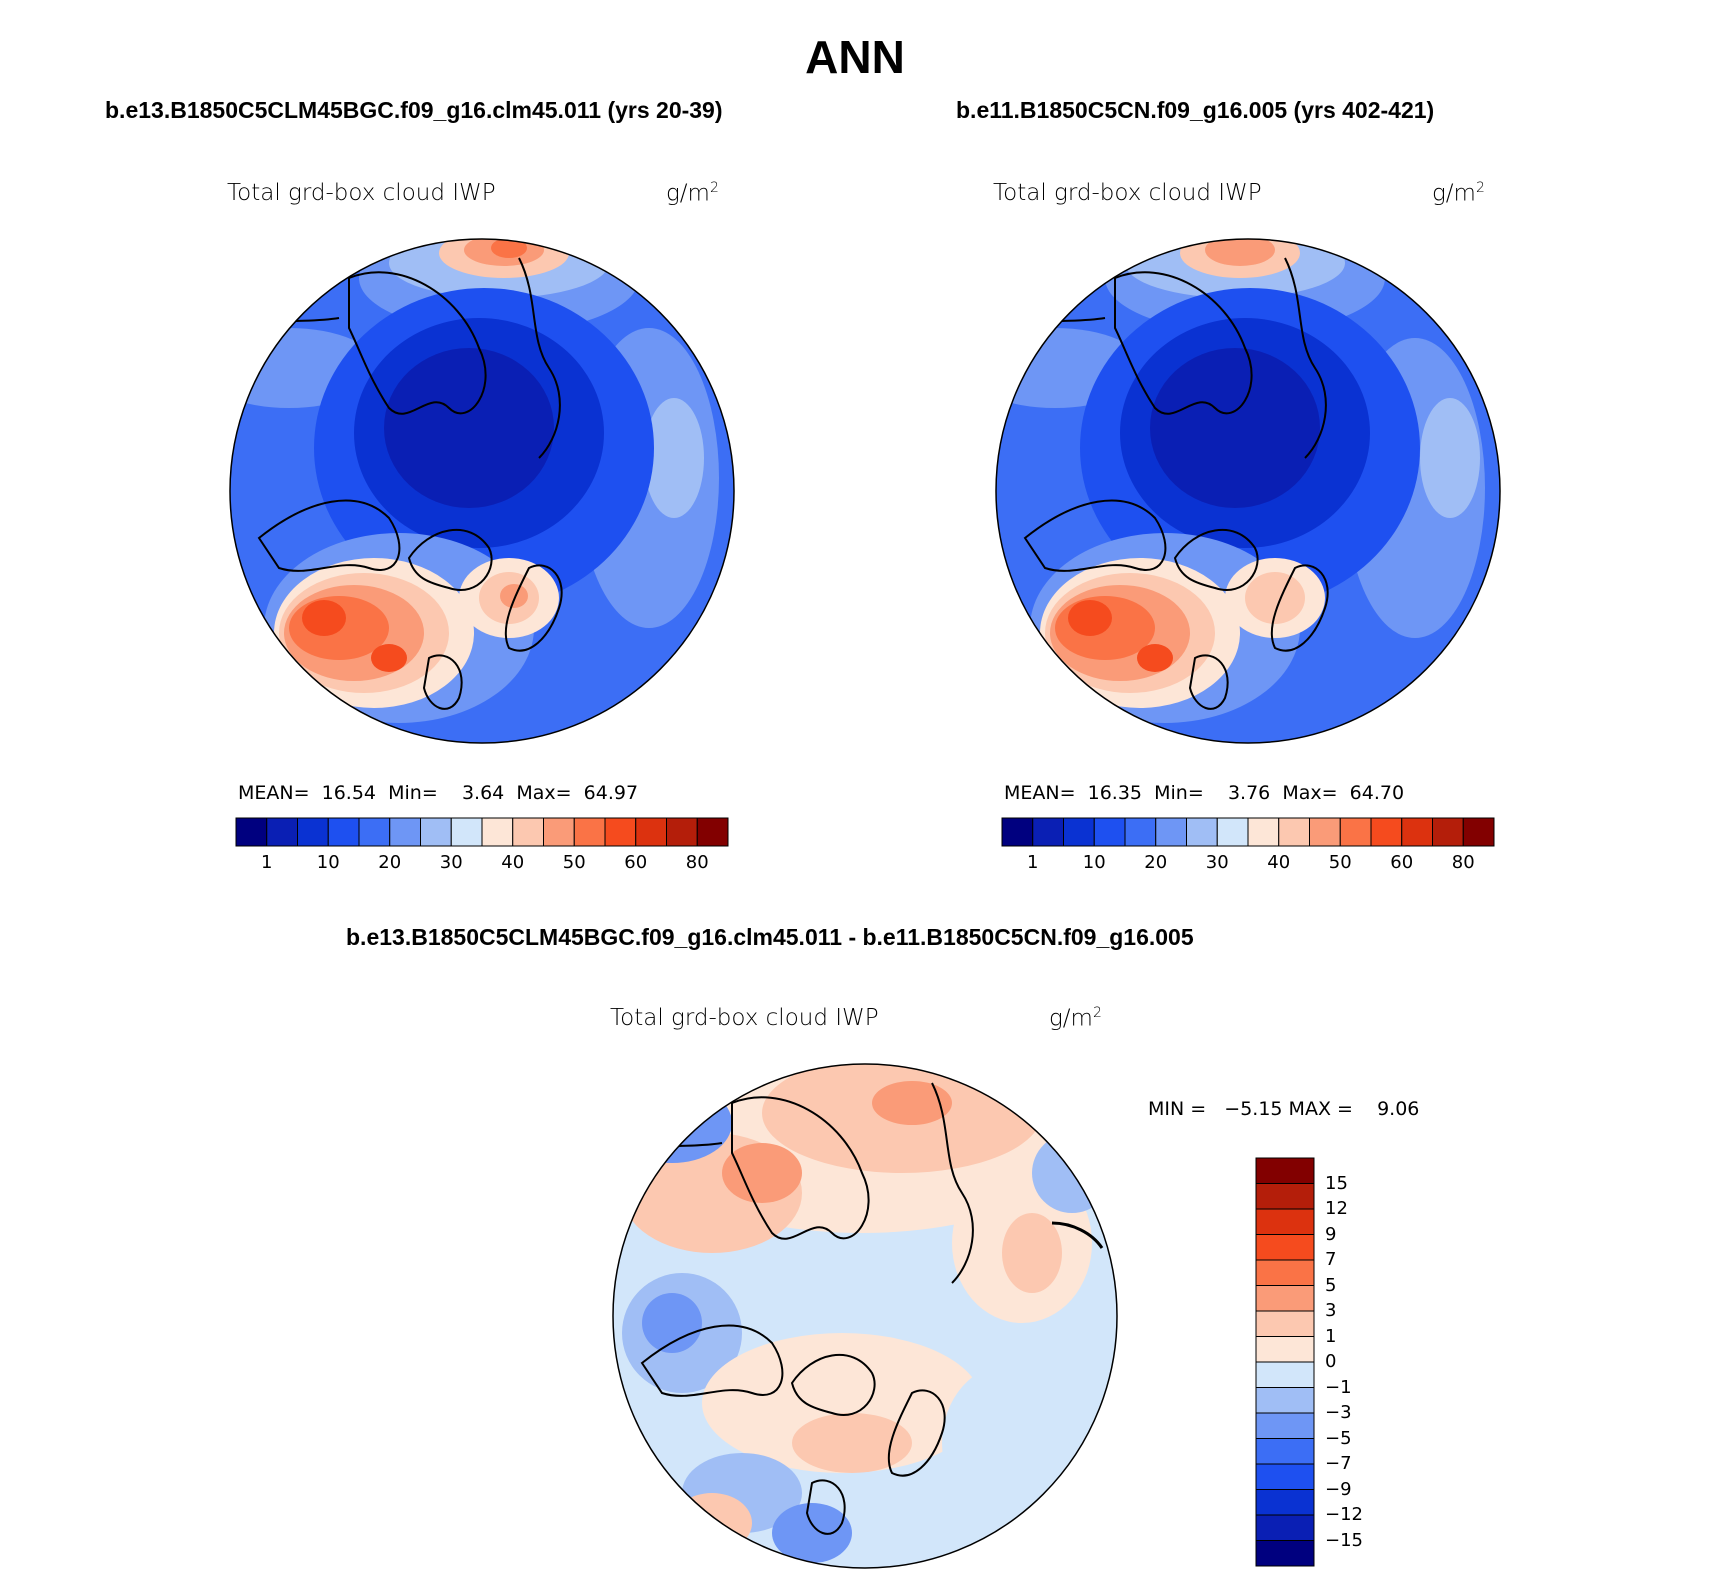  I want to click on panel-2-mean-value: 16.35, so click(1115, 793).